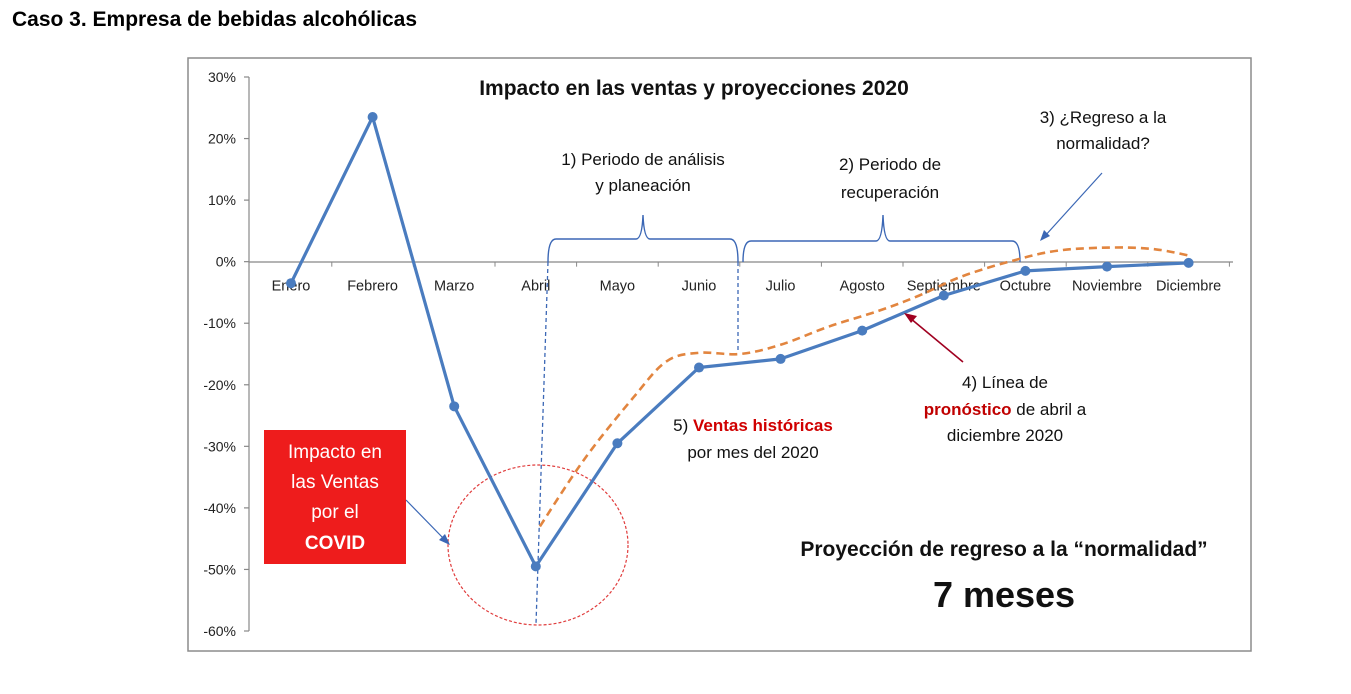 The image size is (1351, 694). I want to click on analysis-bracket, so click(643, 238).